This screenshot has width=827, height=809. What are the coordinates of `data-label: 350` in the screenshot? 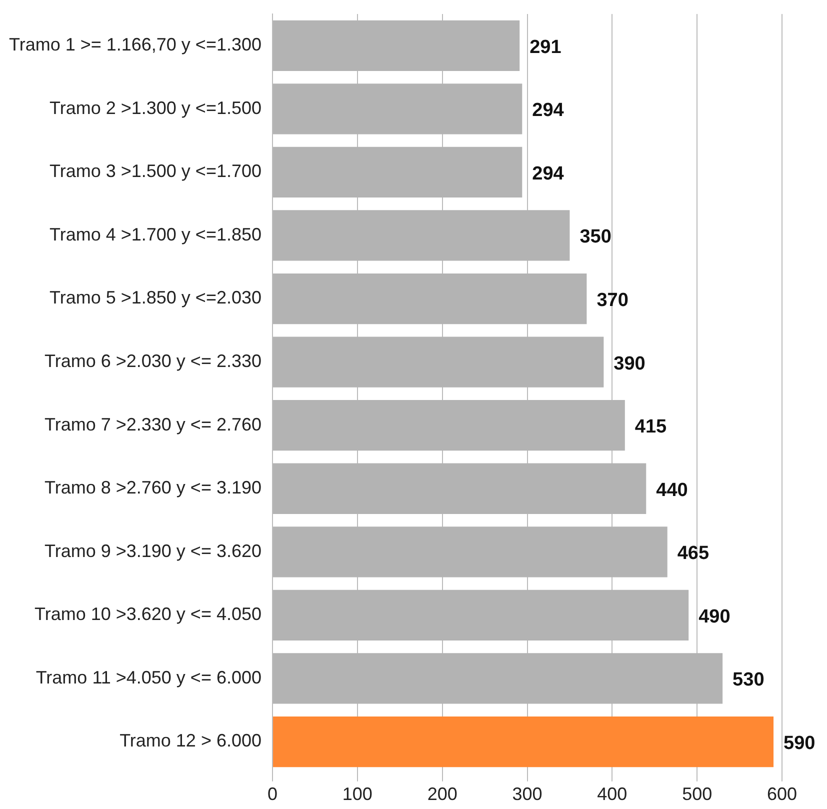 It's located at (596, 237).